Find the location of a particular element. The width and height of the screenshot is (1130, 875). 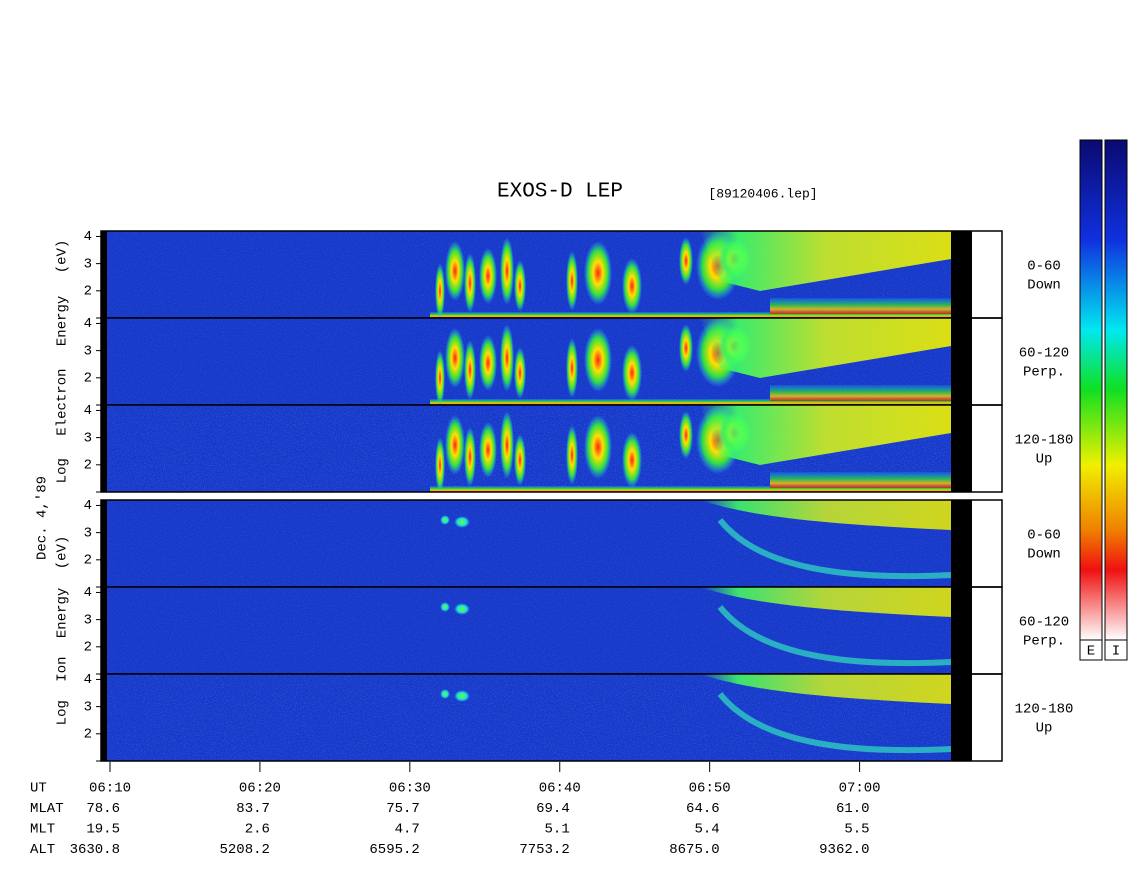

ephemeris-value: 64.6 is located at coordinates (703, 809).